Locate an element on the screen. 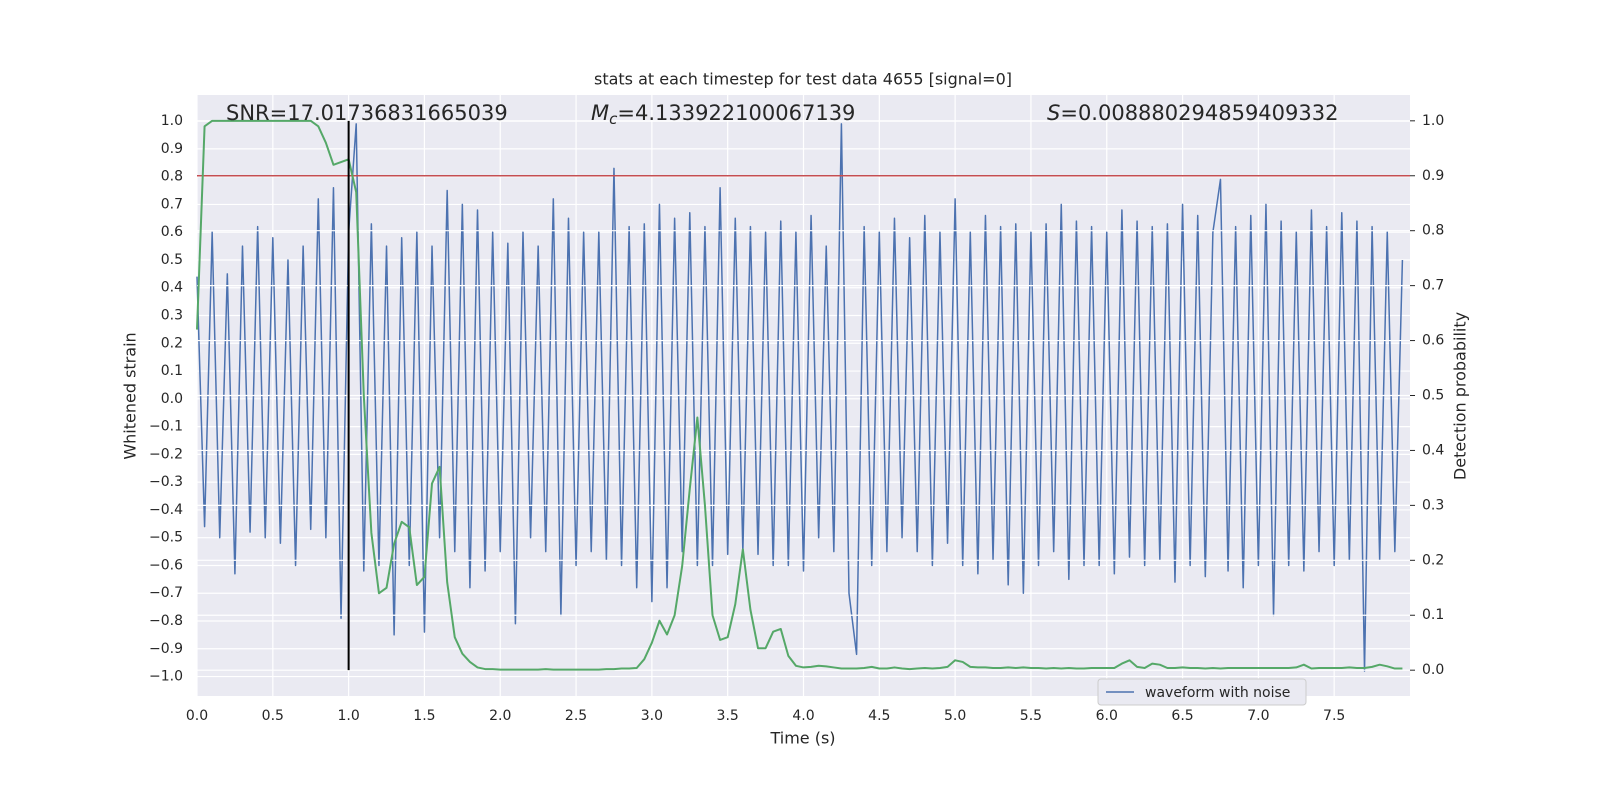 Image resolution: width=1600 pixels, height=800 pixels. y-tick-label: 0.2 is located at coordinates (172, 343).